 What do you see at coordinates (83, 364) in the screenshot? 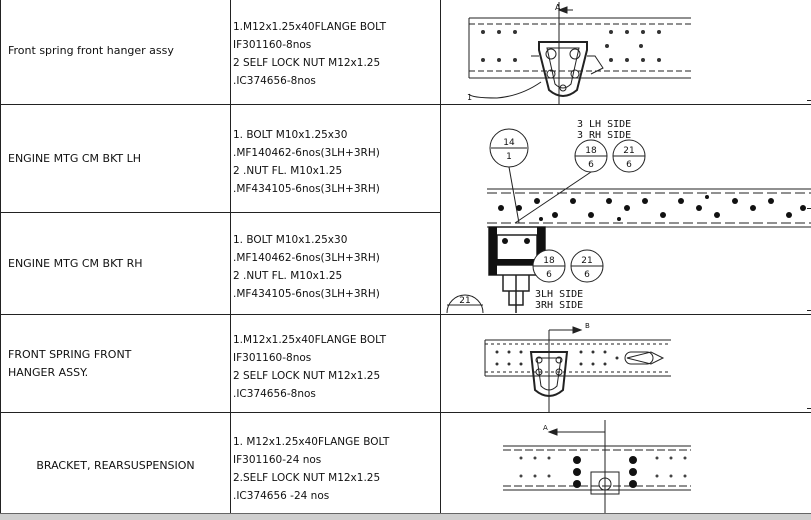
I see `part-name: FRONT SPRING FRONT HANGER ASSY.` at bounding box center [83, 364].